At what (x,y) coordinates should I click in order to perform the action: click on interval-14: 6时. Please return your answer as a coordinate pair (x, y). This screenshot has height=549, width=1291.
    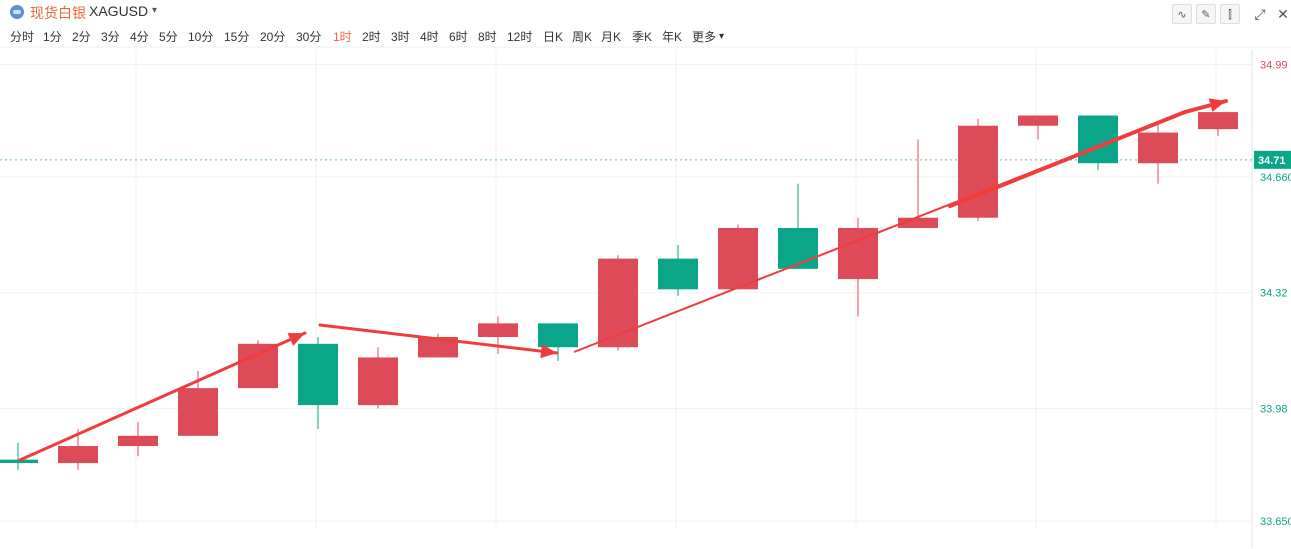
    Looking at the image, I should click on (458, 37).